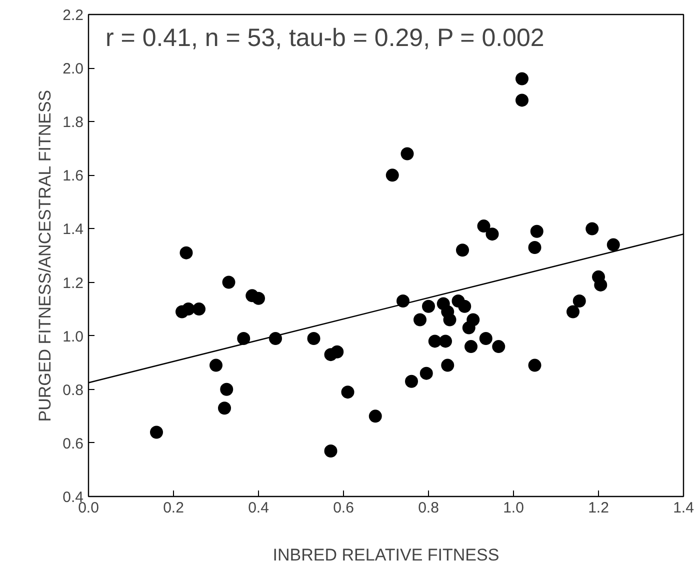 Image resolution: width=697 pixels, height=567 pixels. What do you see at coordinates (513, 508) in the screenshot?
I see `x-tick-label: 1.0` at bounding box center [513, 508].